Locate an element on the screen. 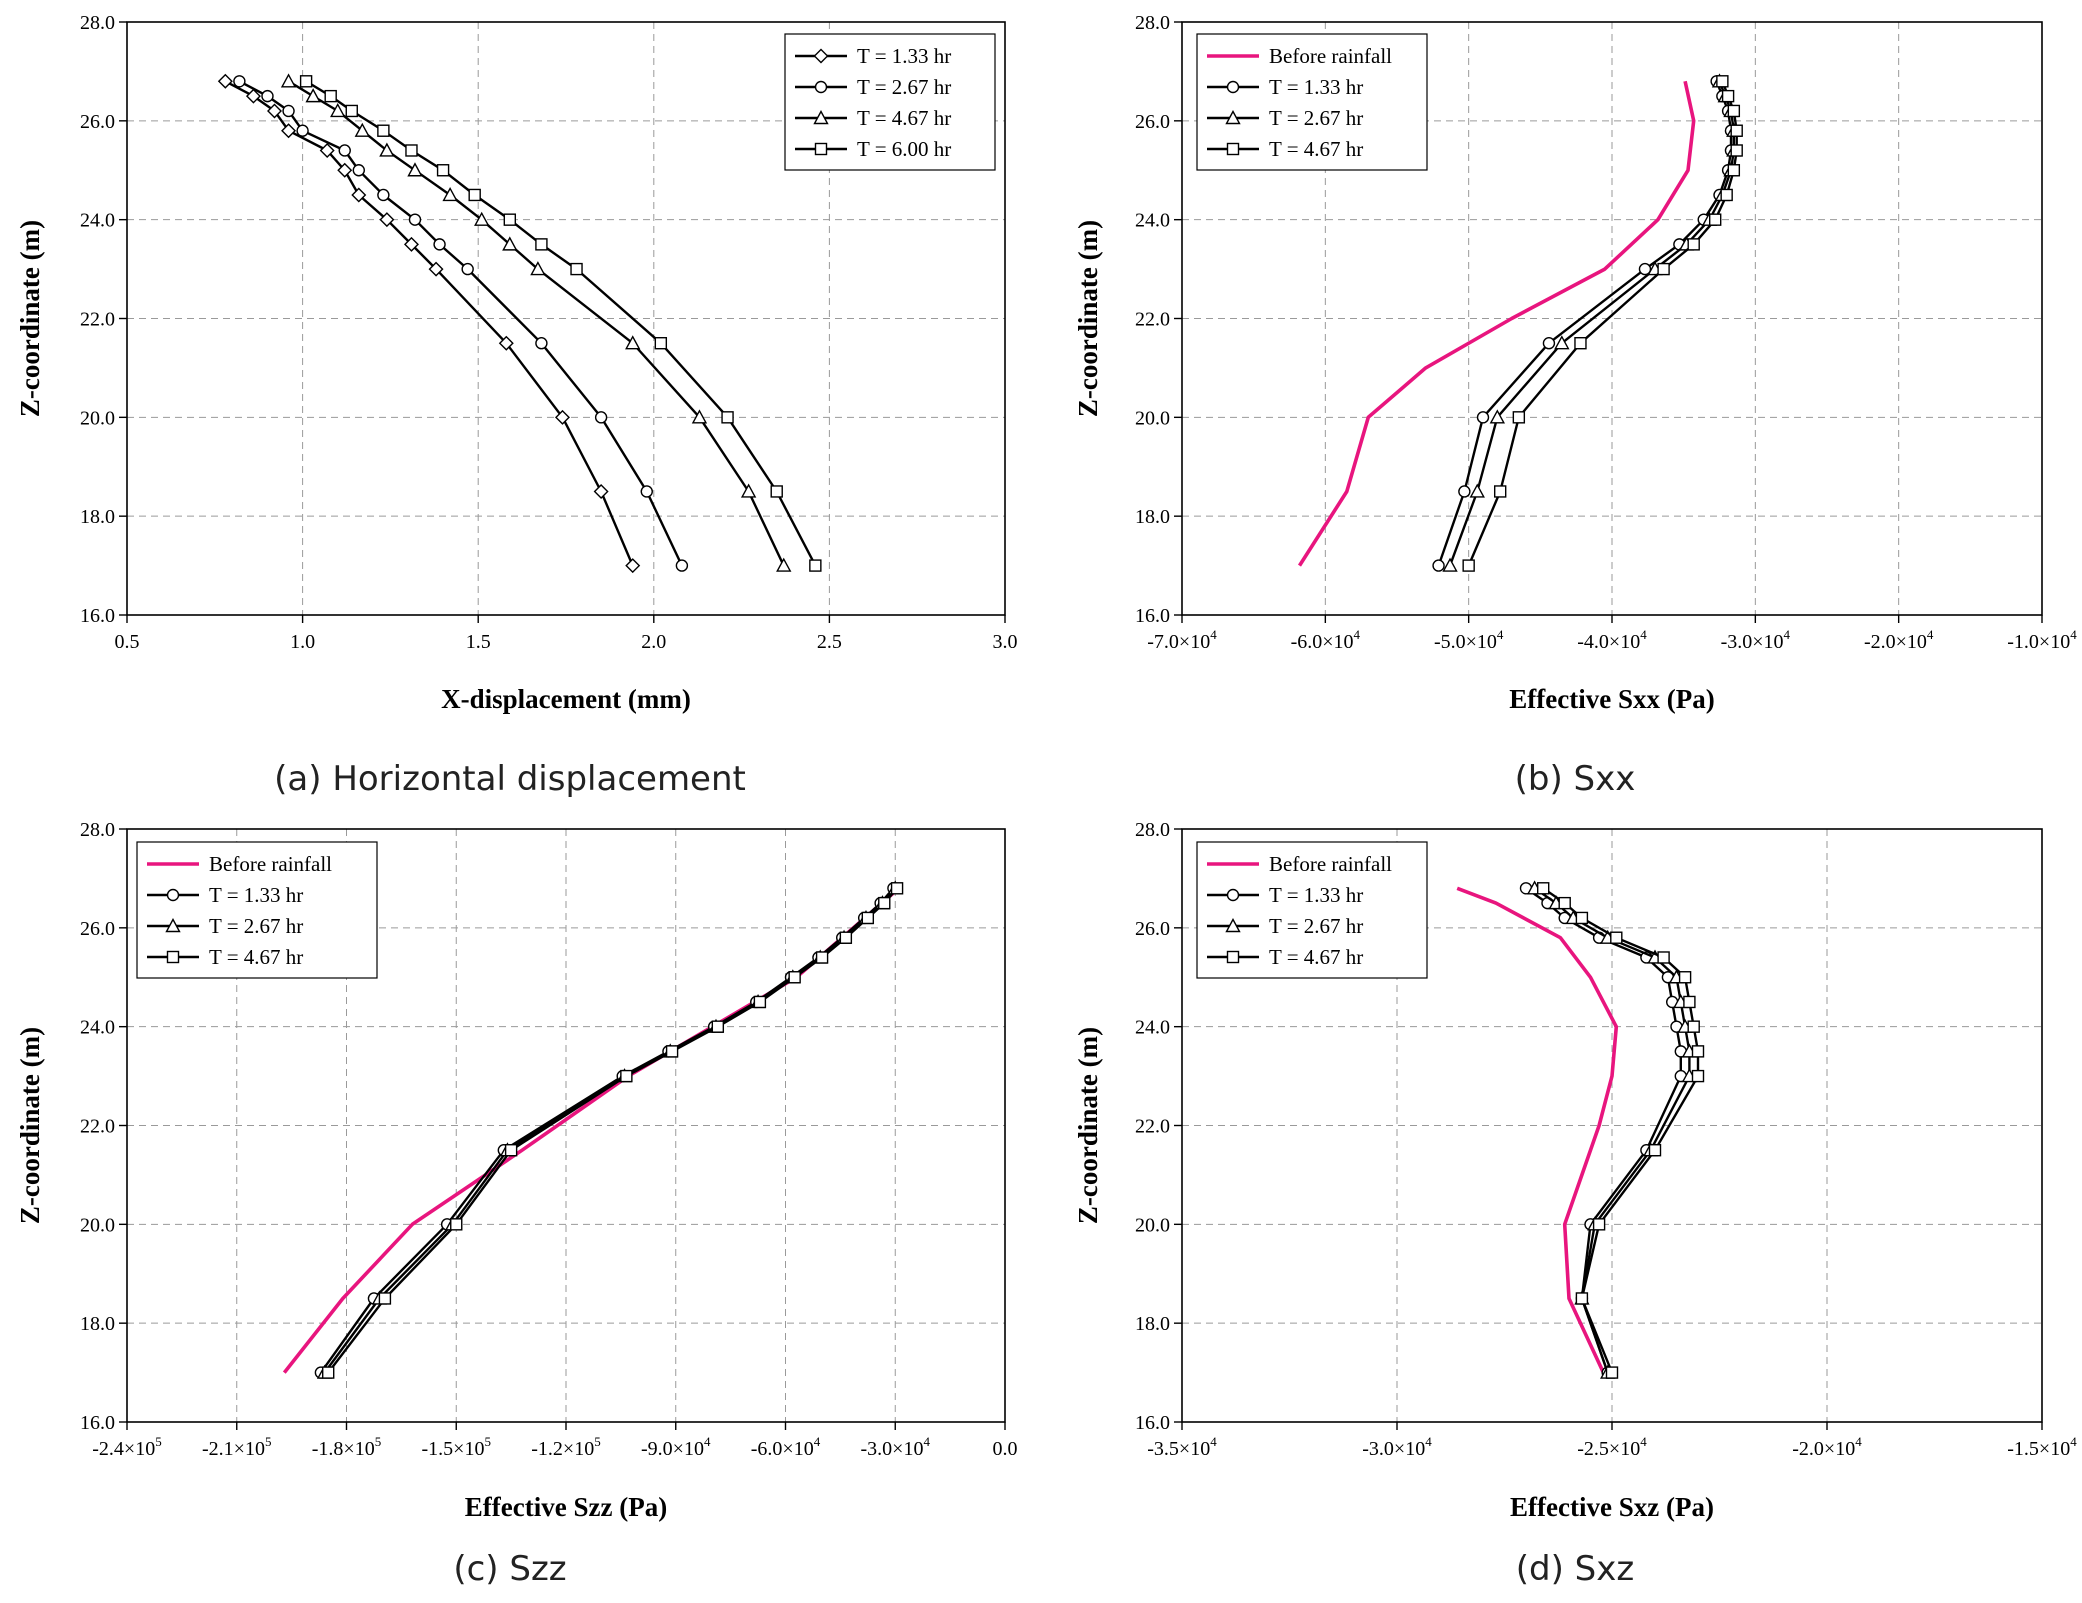  x-tick-mantissa: -6.0×10 is located at coordinates (782, 1449).